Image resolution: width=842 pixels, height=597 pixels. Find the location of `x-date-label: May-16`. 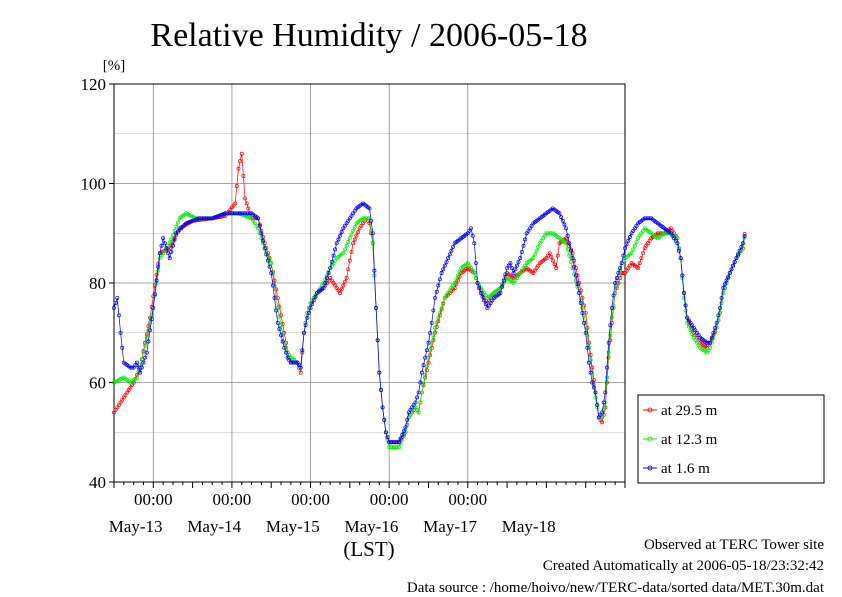

x-date-label: May-16 is located at coordinates (372, 526).